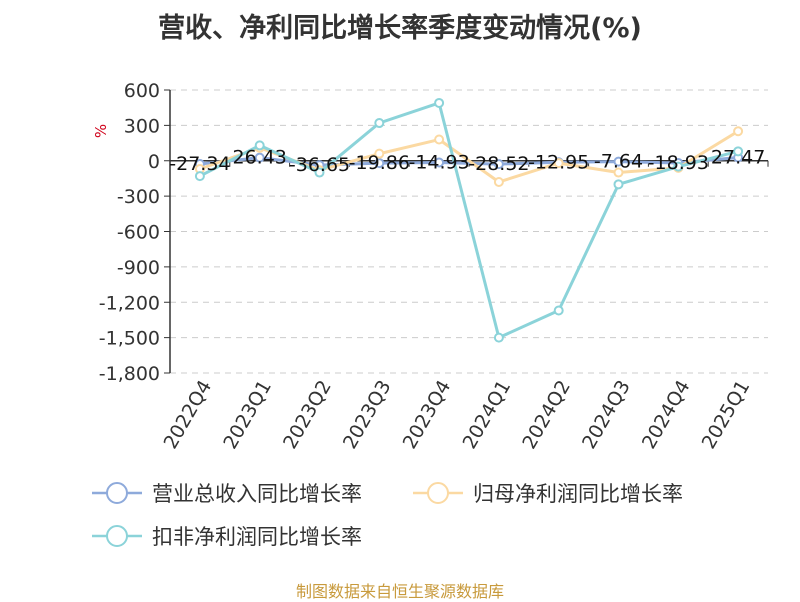 The image size is (800, 602). Describe the element at coordinates (726, 415) in the screenshot. I see `x-tick-label: 2025Q1` at that location.